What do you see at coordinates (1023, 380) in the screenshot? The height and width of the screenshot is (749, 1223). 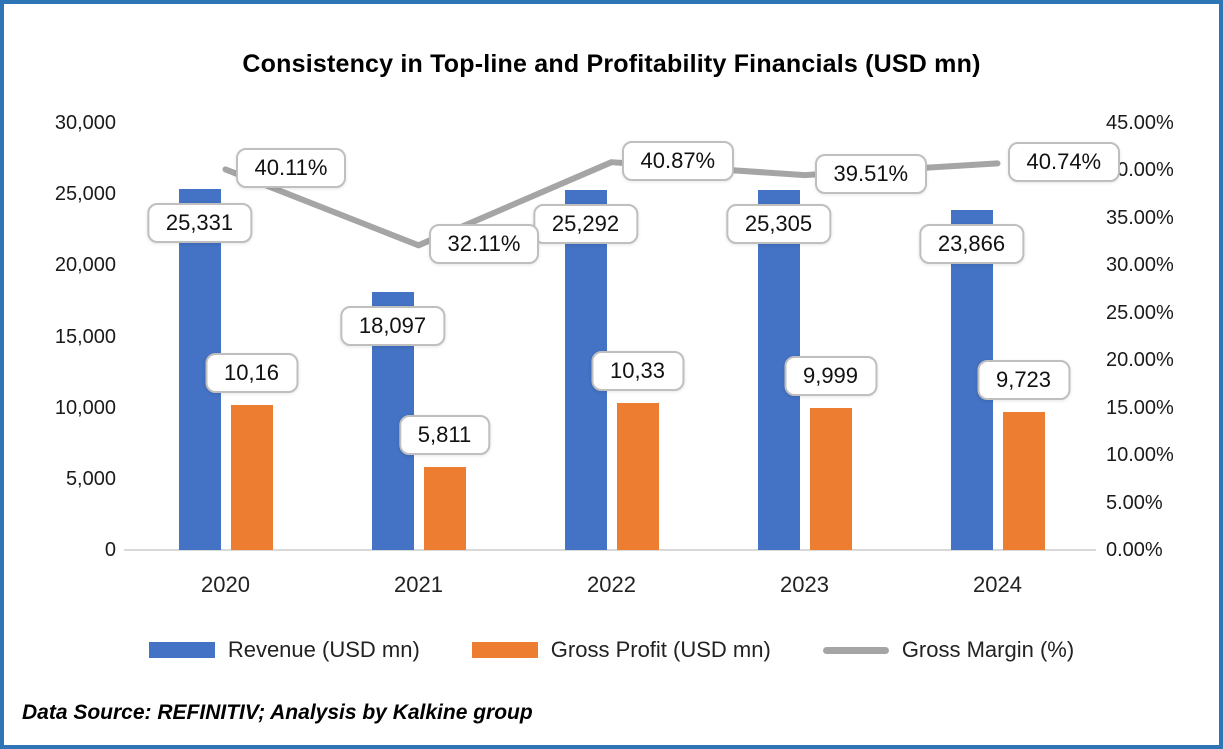 I see `gross-profit-label-2024: 9,723` at bounding box center [1023, 380].